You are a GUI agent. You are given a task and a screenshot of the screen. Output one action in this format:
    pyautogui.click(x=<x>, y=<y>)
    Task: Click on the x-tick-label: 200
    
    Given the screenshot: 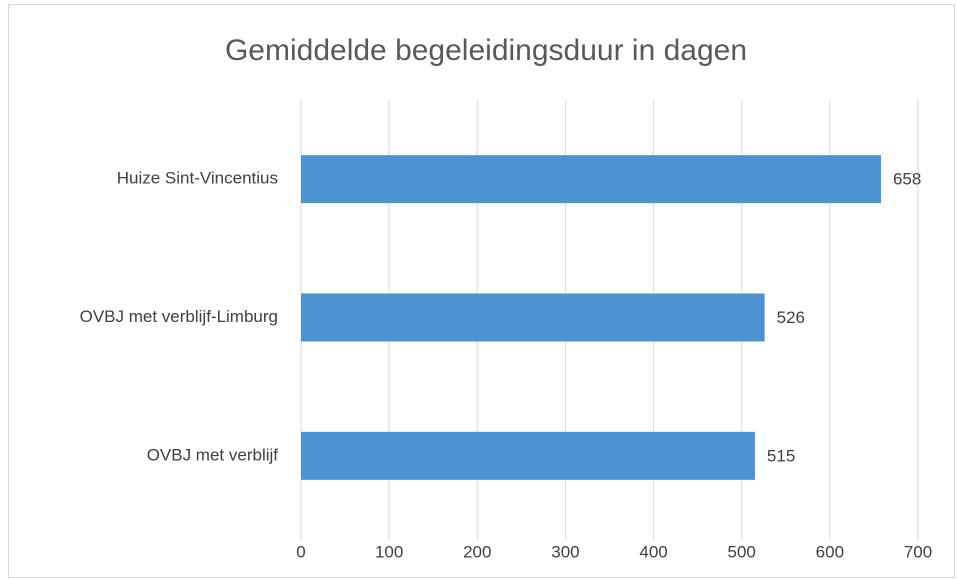 What is the action you would take?
    pyautogui.click(x=477, y=551)
    